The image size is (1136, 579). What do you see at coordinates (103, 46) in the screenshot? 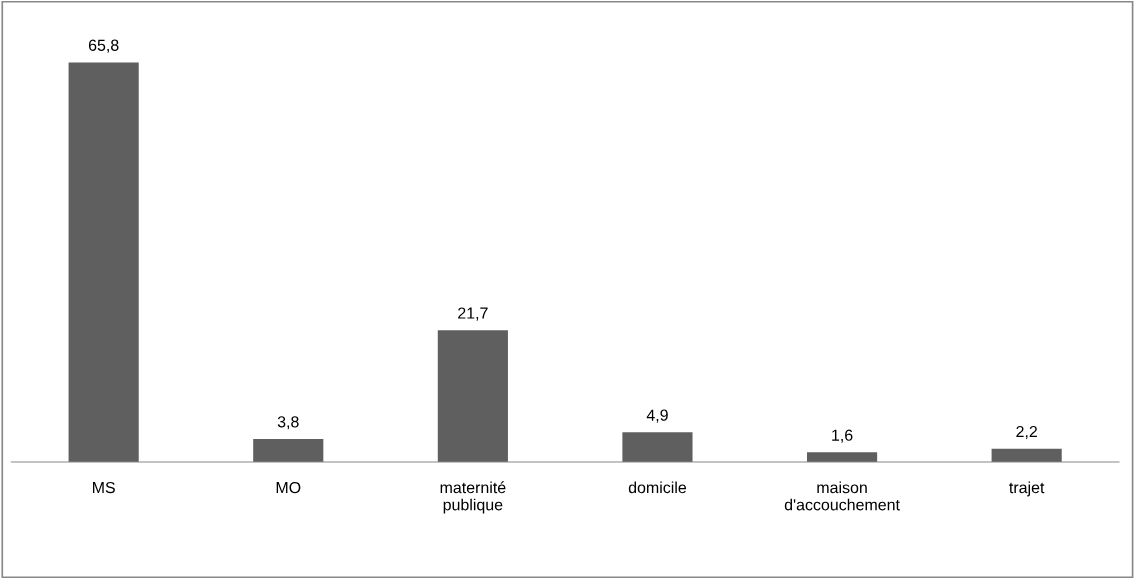
I see `data-label: 65,8` at bounding box center [103, 46].